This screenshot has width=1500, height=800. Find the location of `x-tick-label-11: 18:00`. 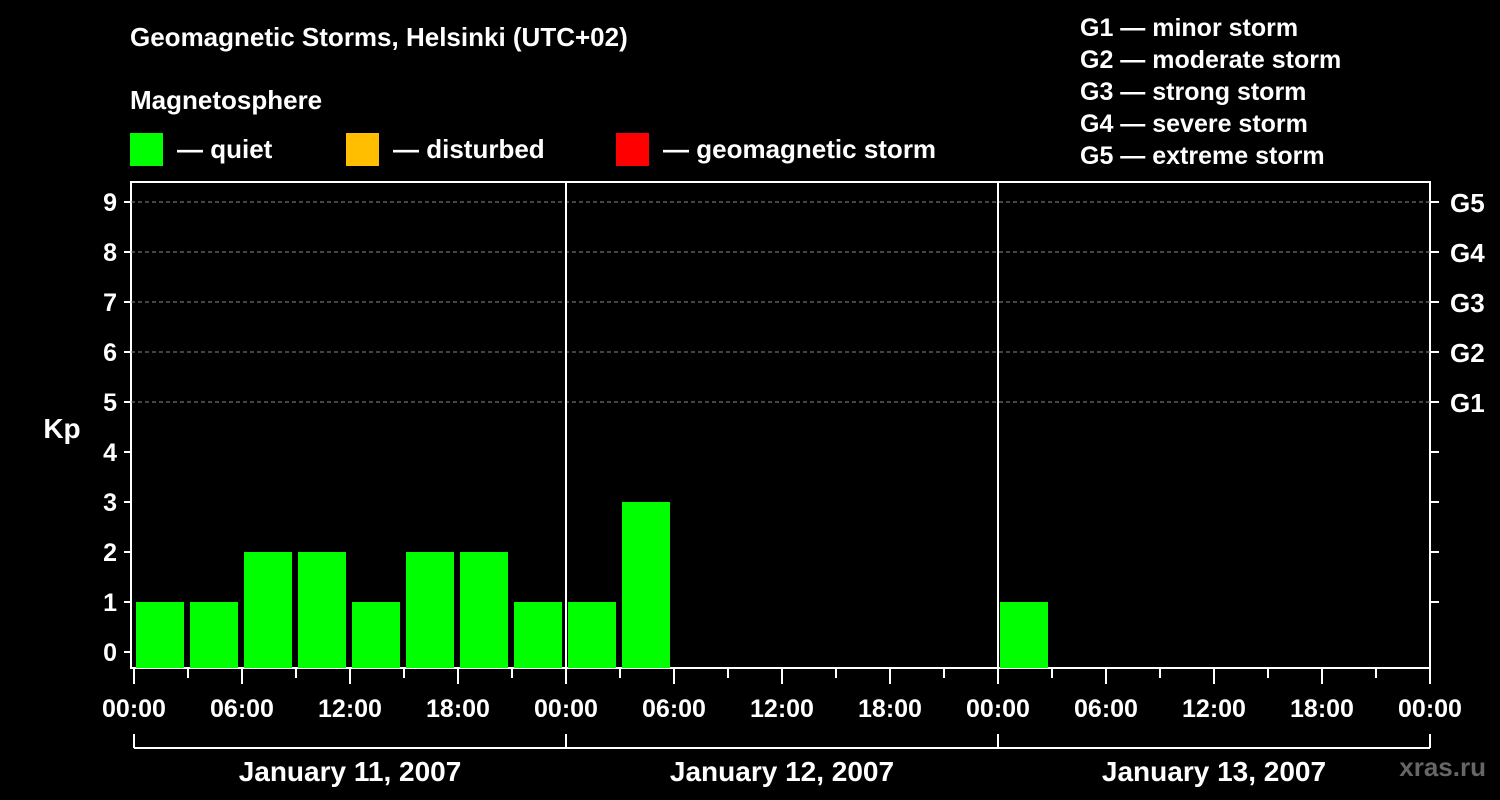

x-tick-label-11: 18:00 is located at coordinates (1322, 709).